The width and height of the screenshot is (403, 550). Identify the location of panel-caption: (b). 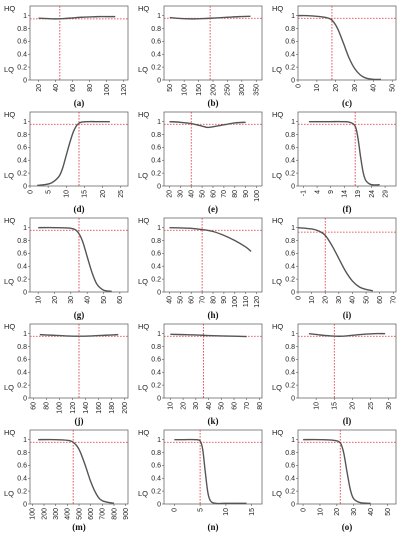
(213, 103).